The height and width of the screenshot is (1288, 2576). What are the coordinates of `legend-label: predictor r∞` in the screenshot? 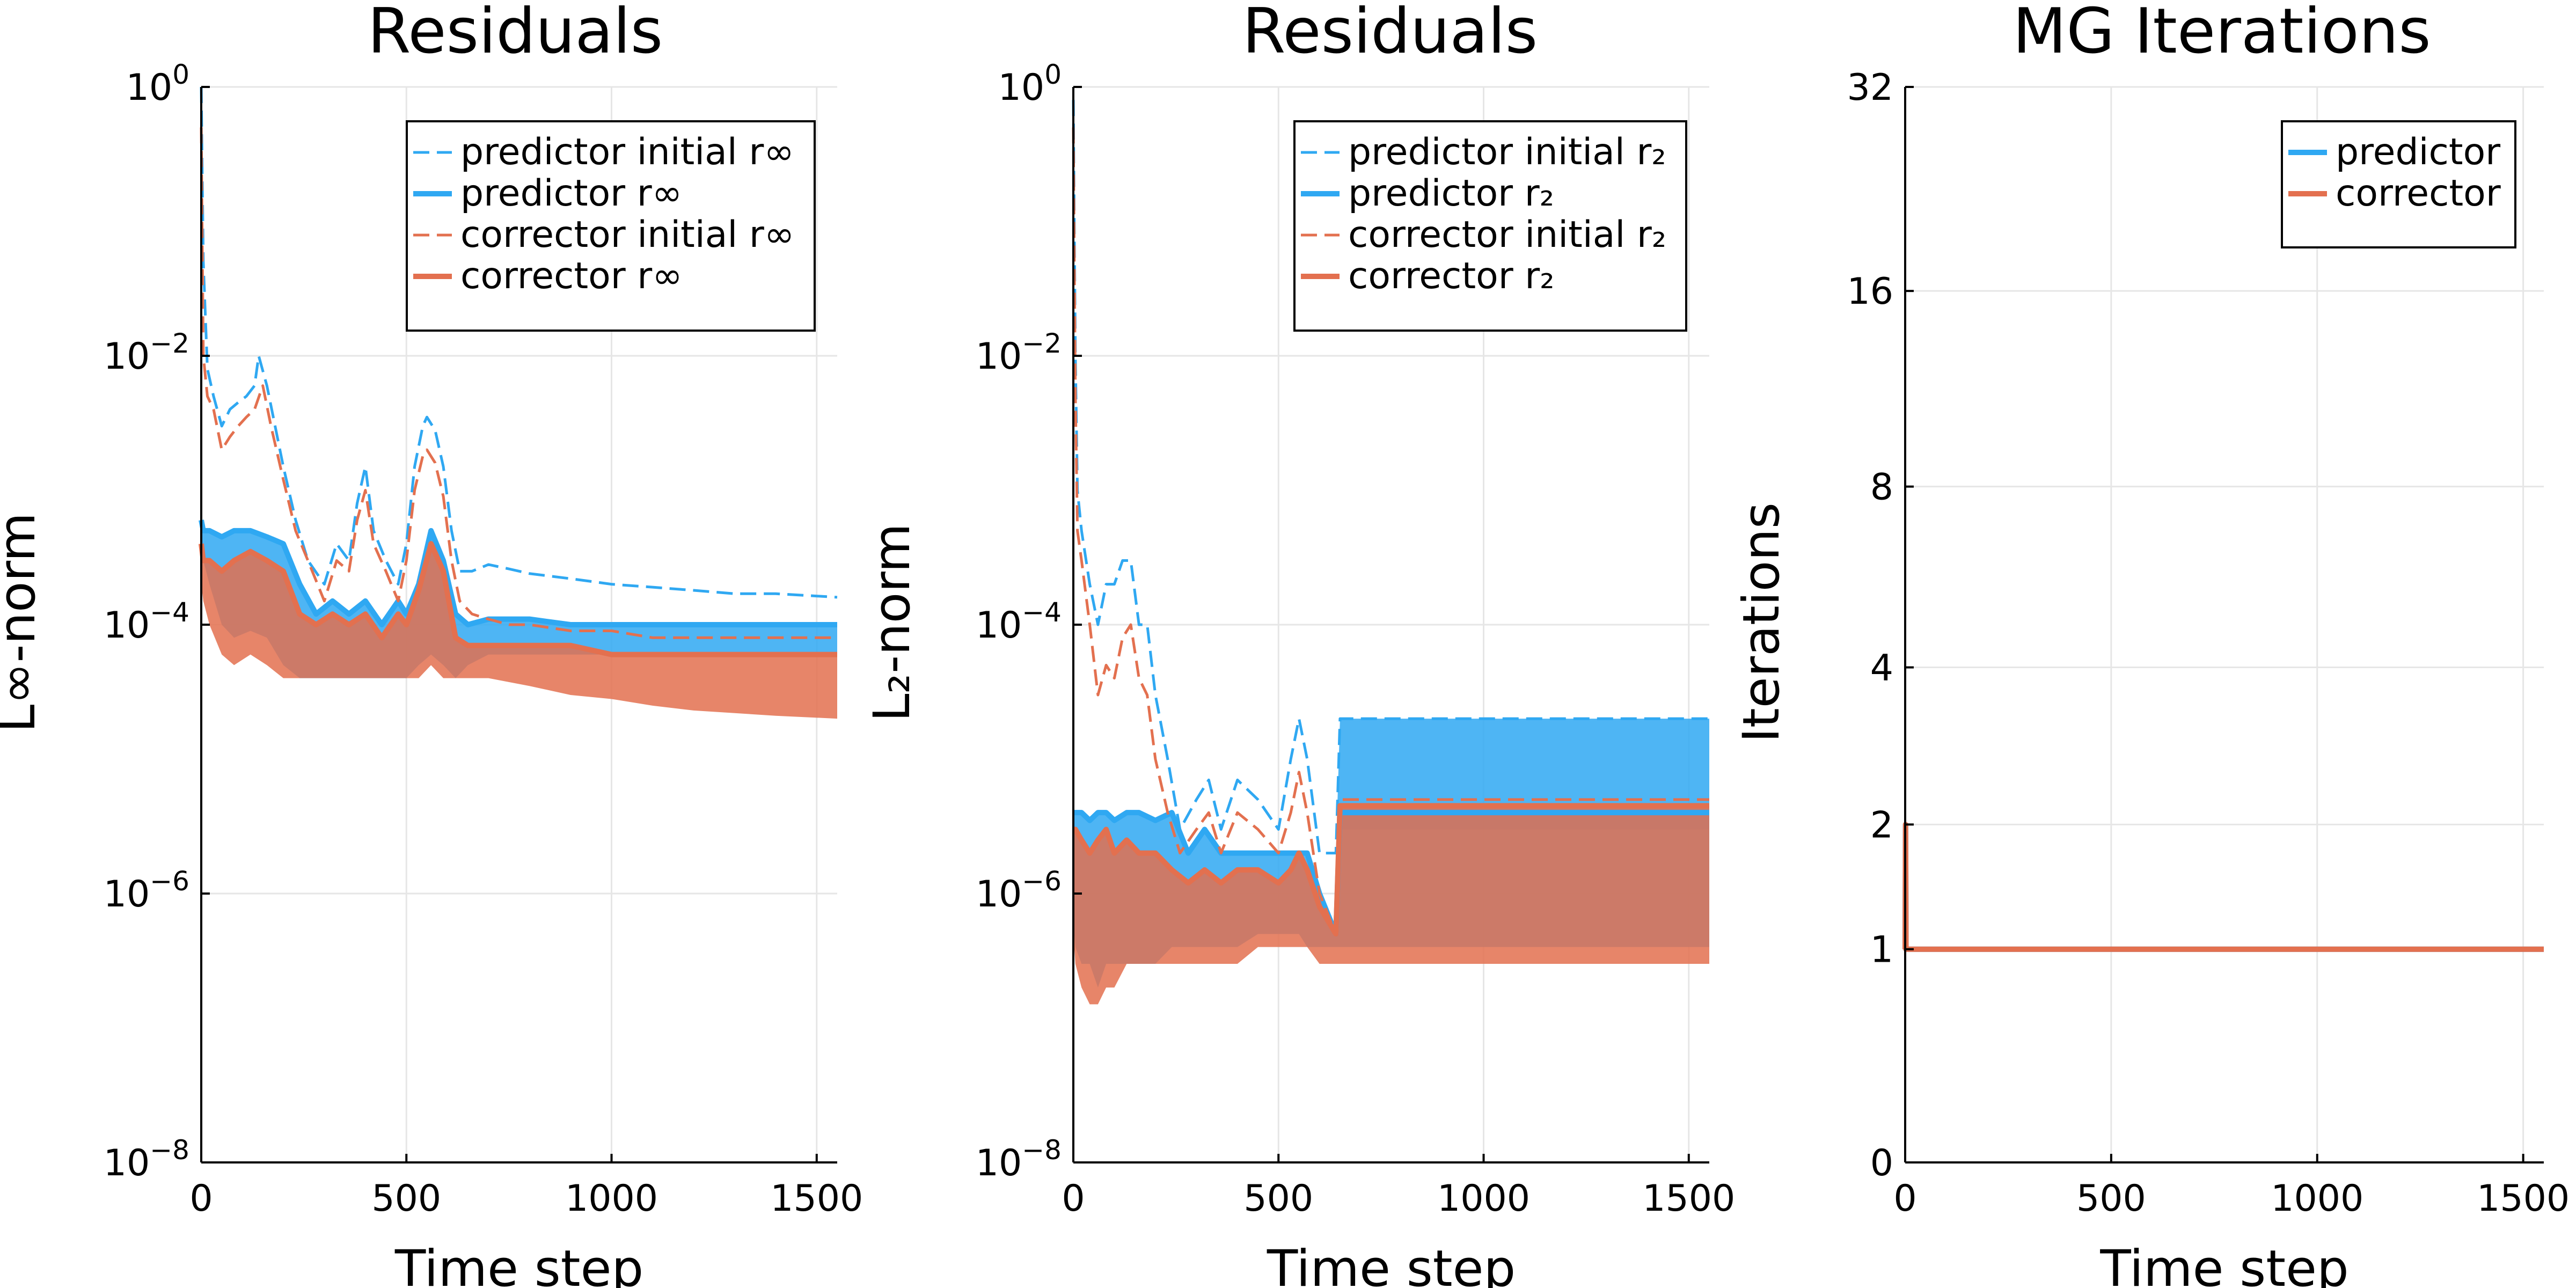 It's located at (571, 193).